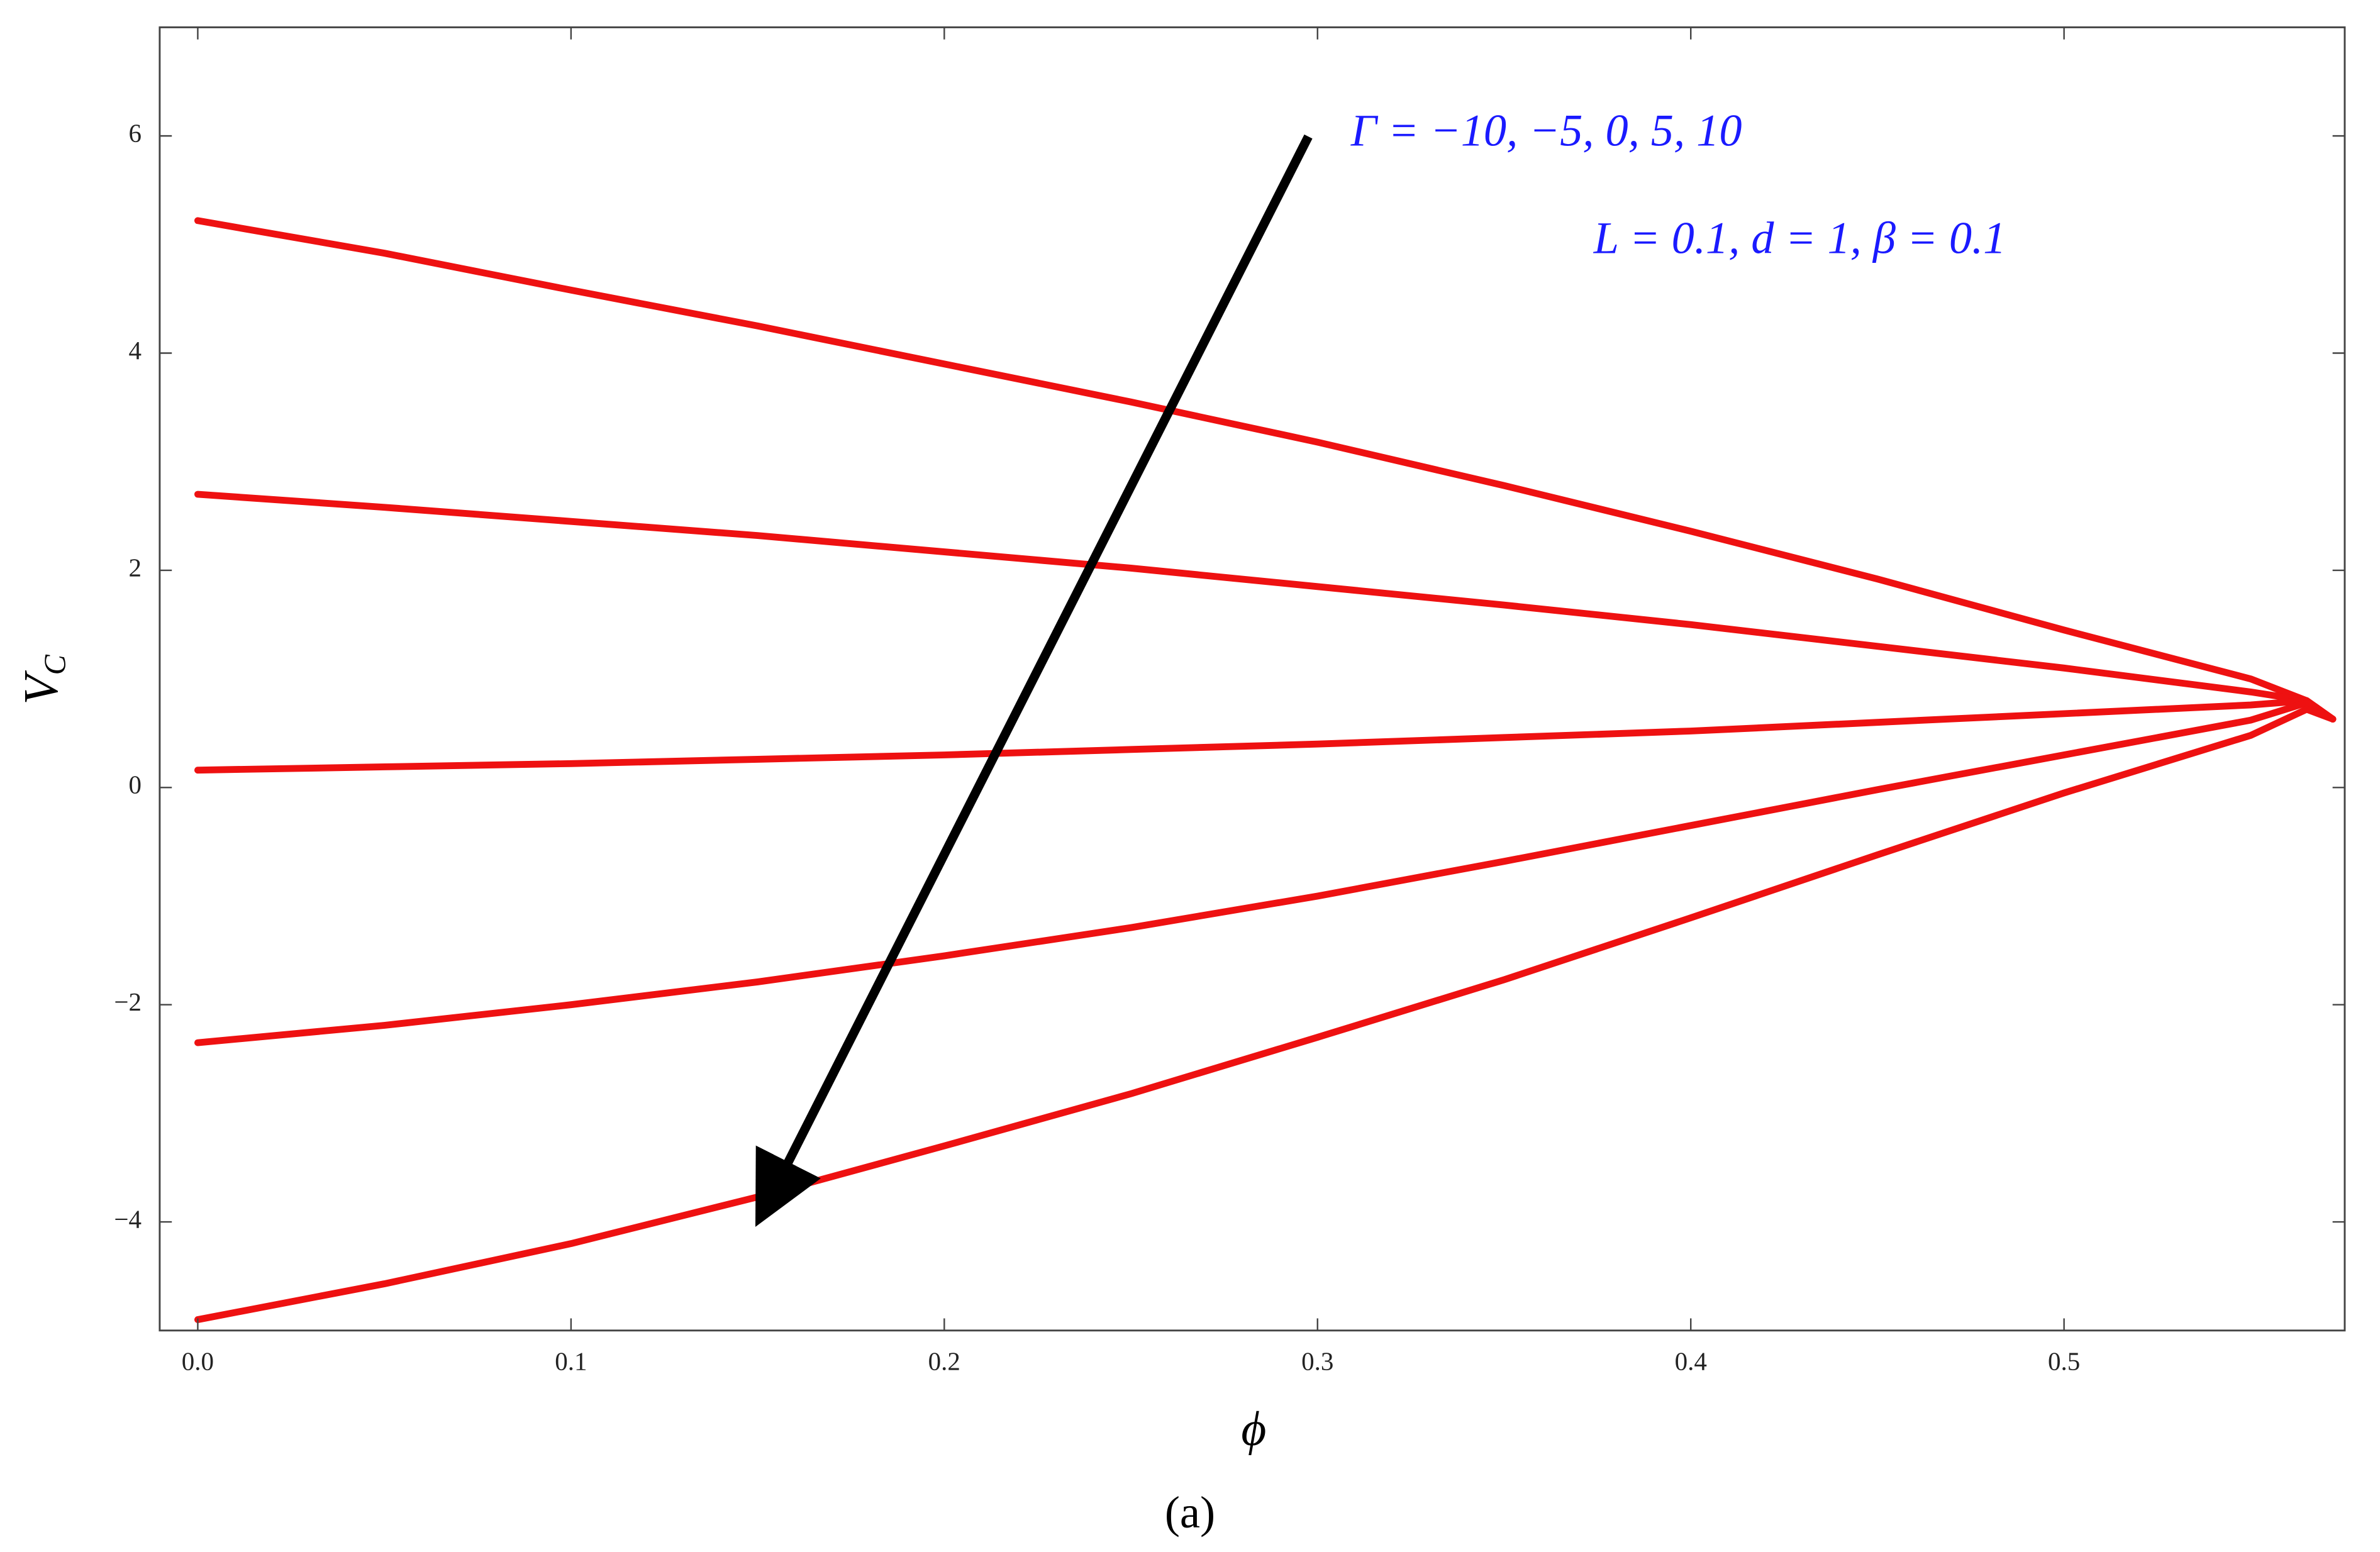 The image size is (2380, 1552). I want to click on y-tick-label: −2, so click(128, 1001).